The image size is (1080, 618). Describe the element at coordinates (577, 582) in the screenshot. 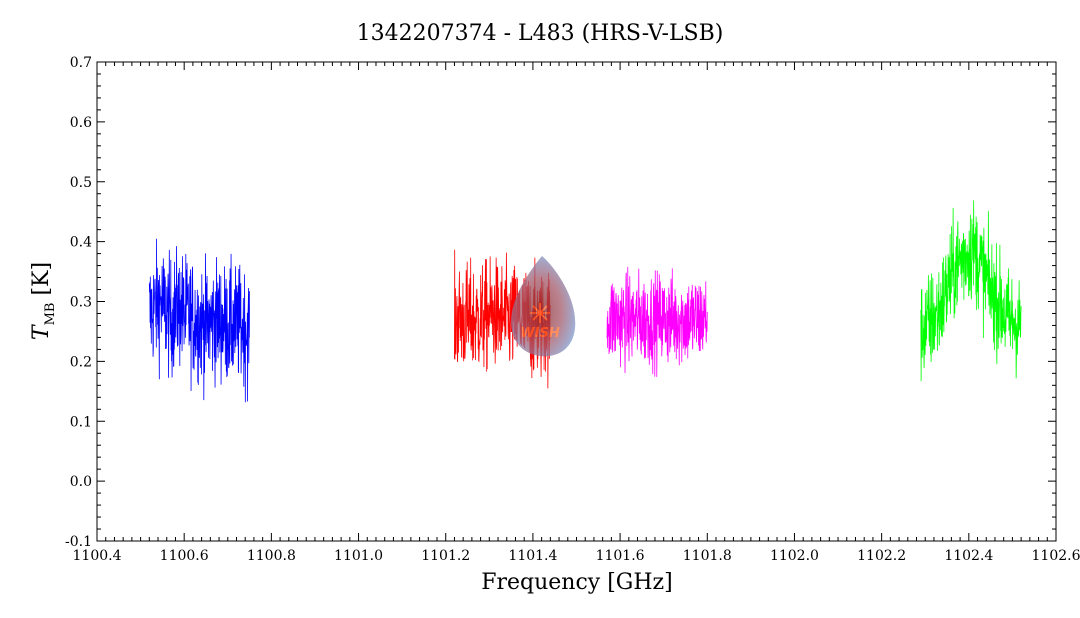

I see `x-axis-label: Frequency [GHz]` at that location.